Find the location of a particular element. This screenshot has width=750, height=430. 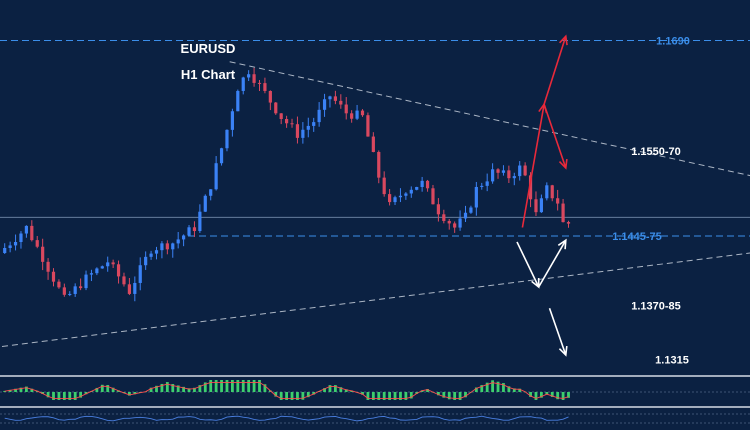

level-label-3: 1.1445-75 is located at coordinates (637, 237).